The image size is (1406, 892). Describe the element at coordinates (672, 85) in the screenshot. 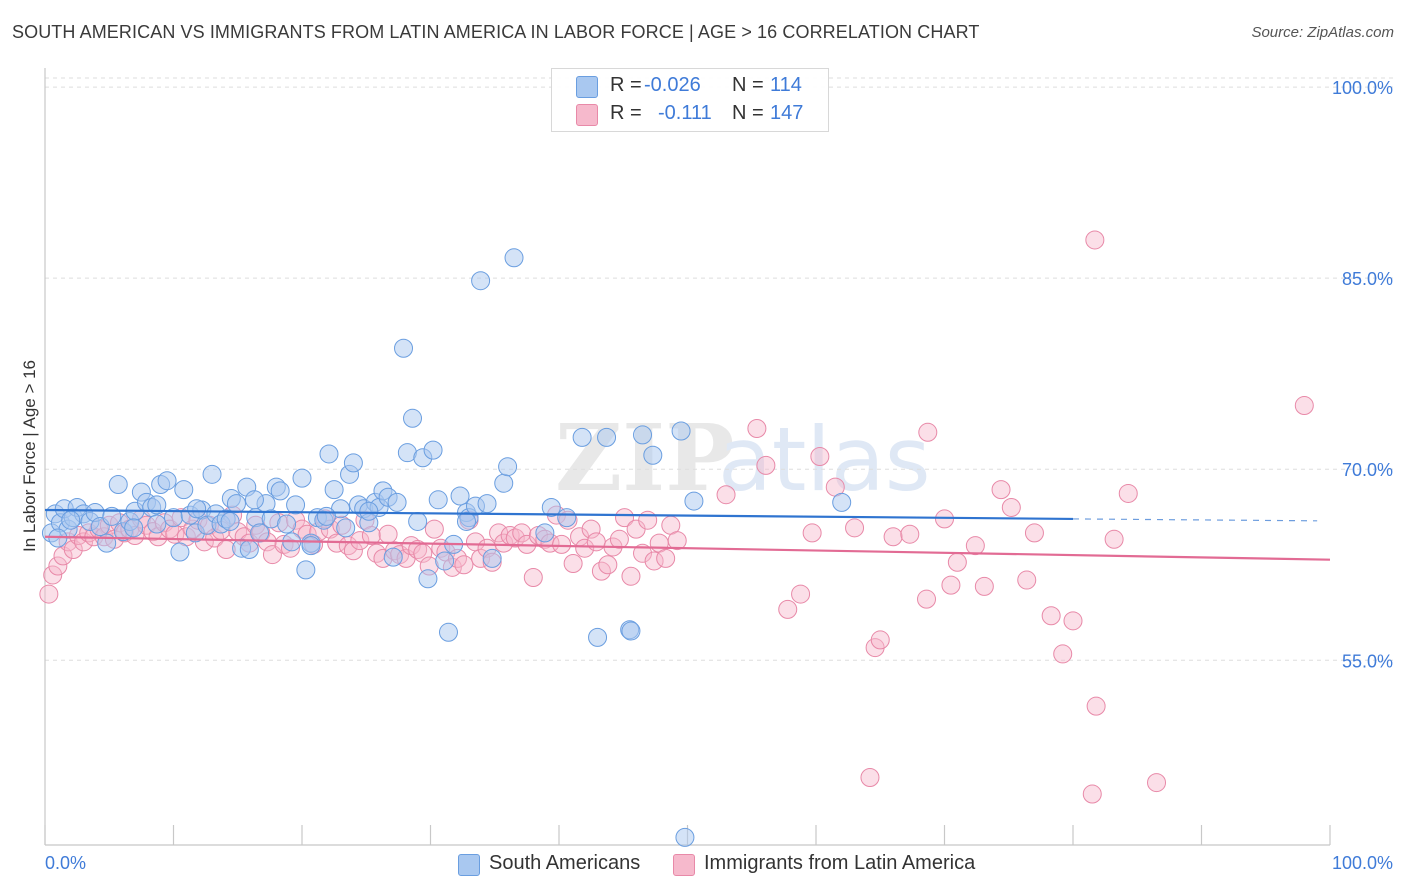

I see `legend-r-value: -0.026` at that location.